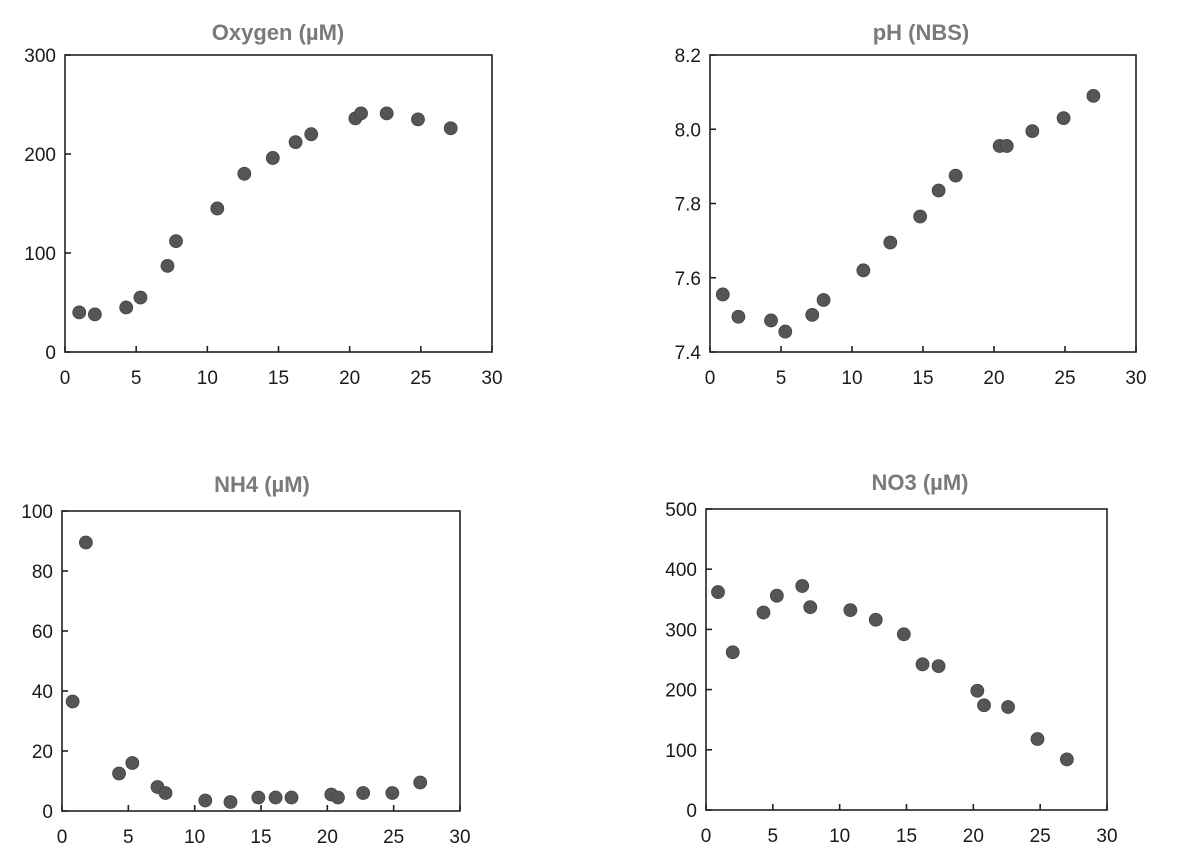 The image size is (1183, 856). What do you see at coordinates (327, 837) in the screenshot?
I see `nh4-x-tick-label: 20` at bounding box center [327, 837].